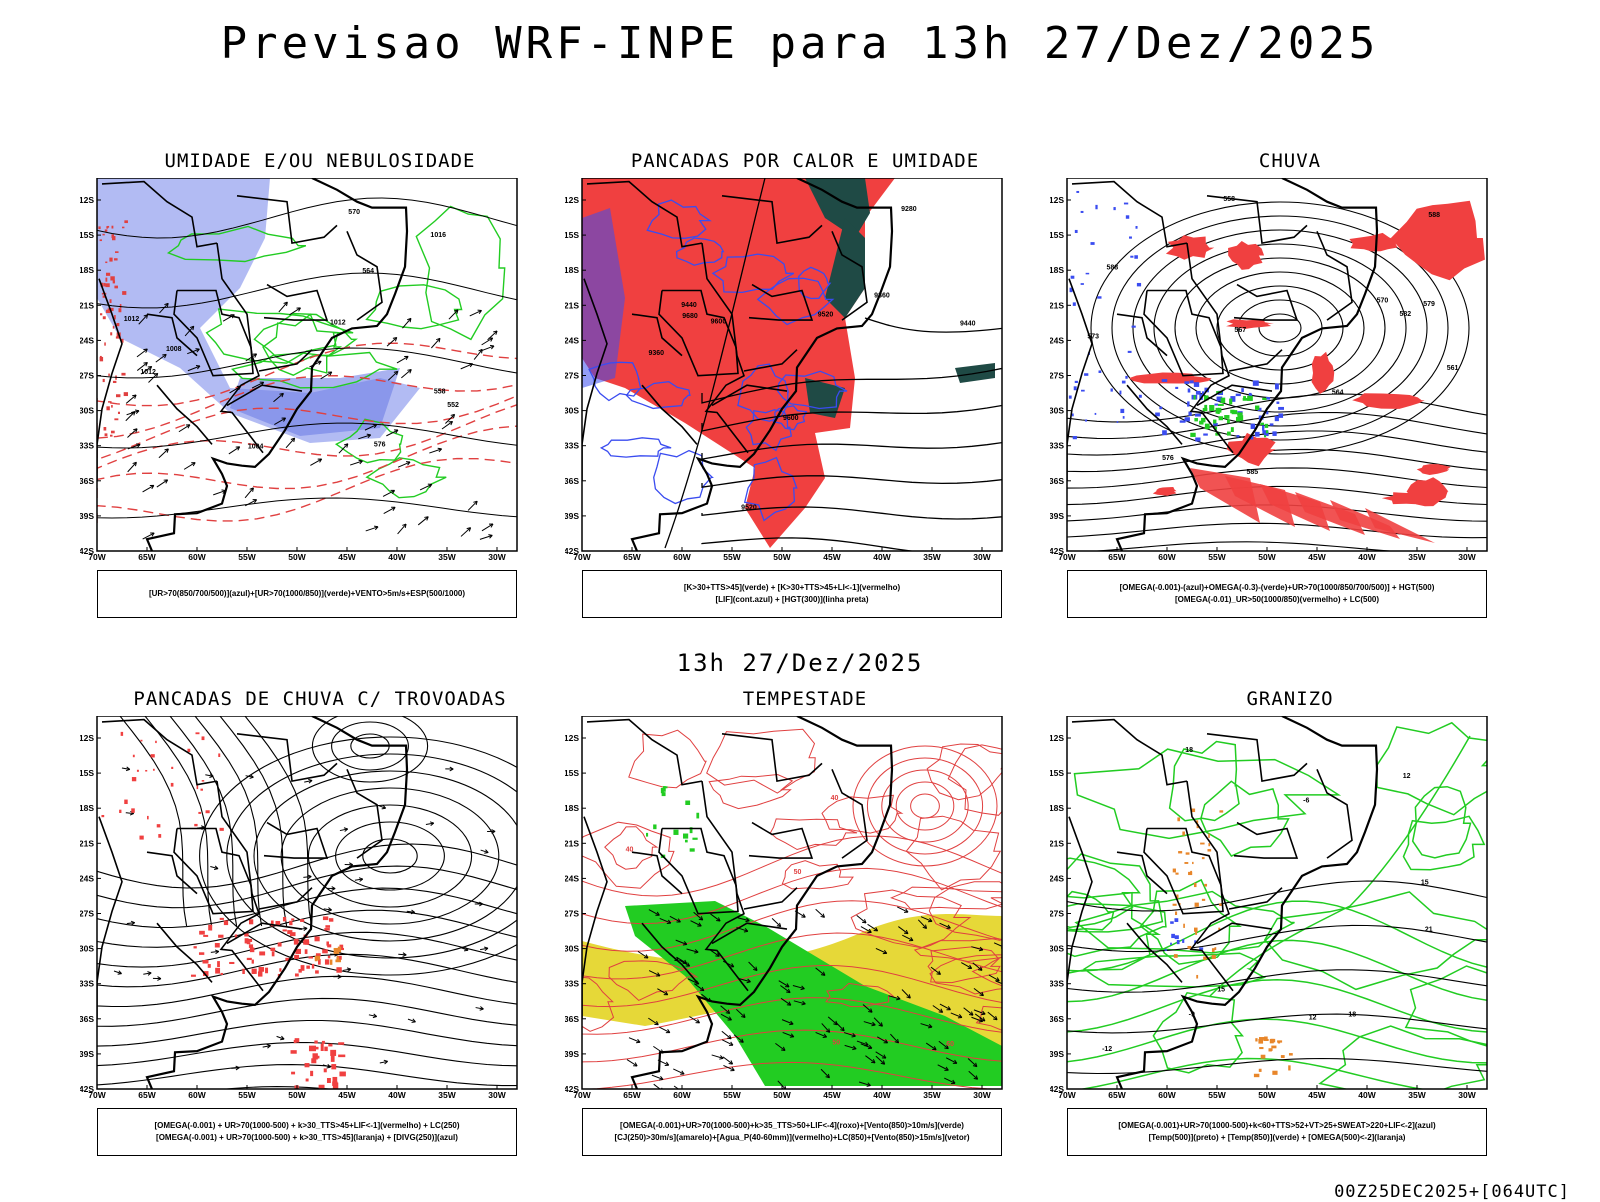  I want to click on lon-tick-label: 40W, so click(1367, 1095).